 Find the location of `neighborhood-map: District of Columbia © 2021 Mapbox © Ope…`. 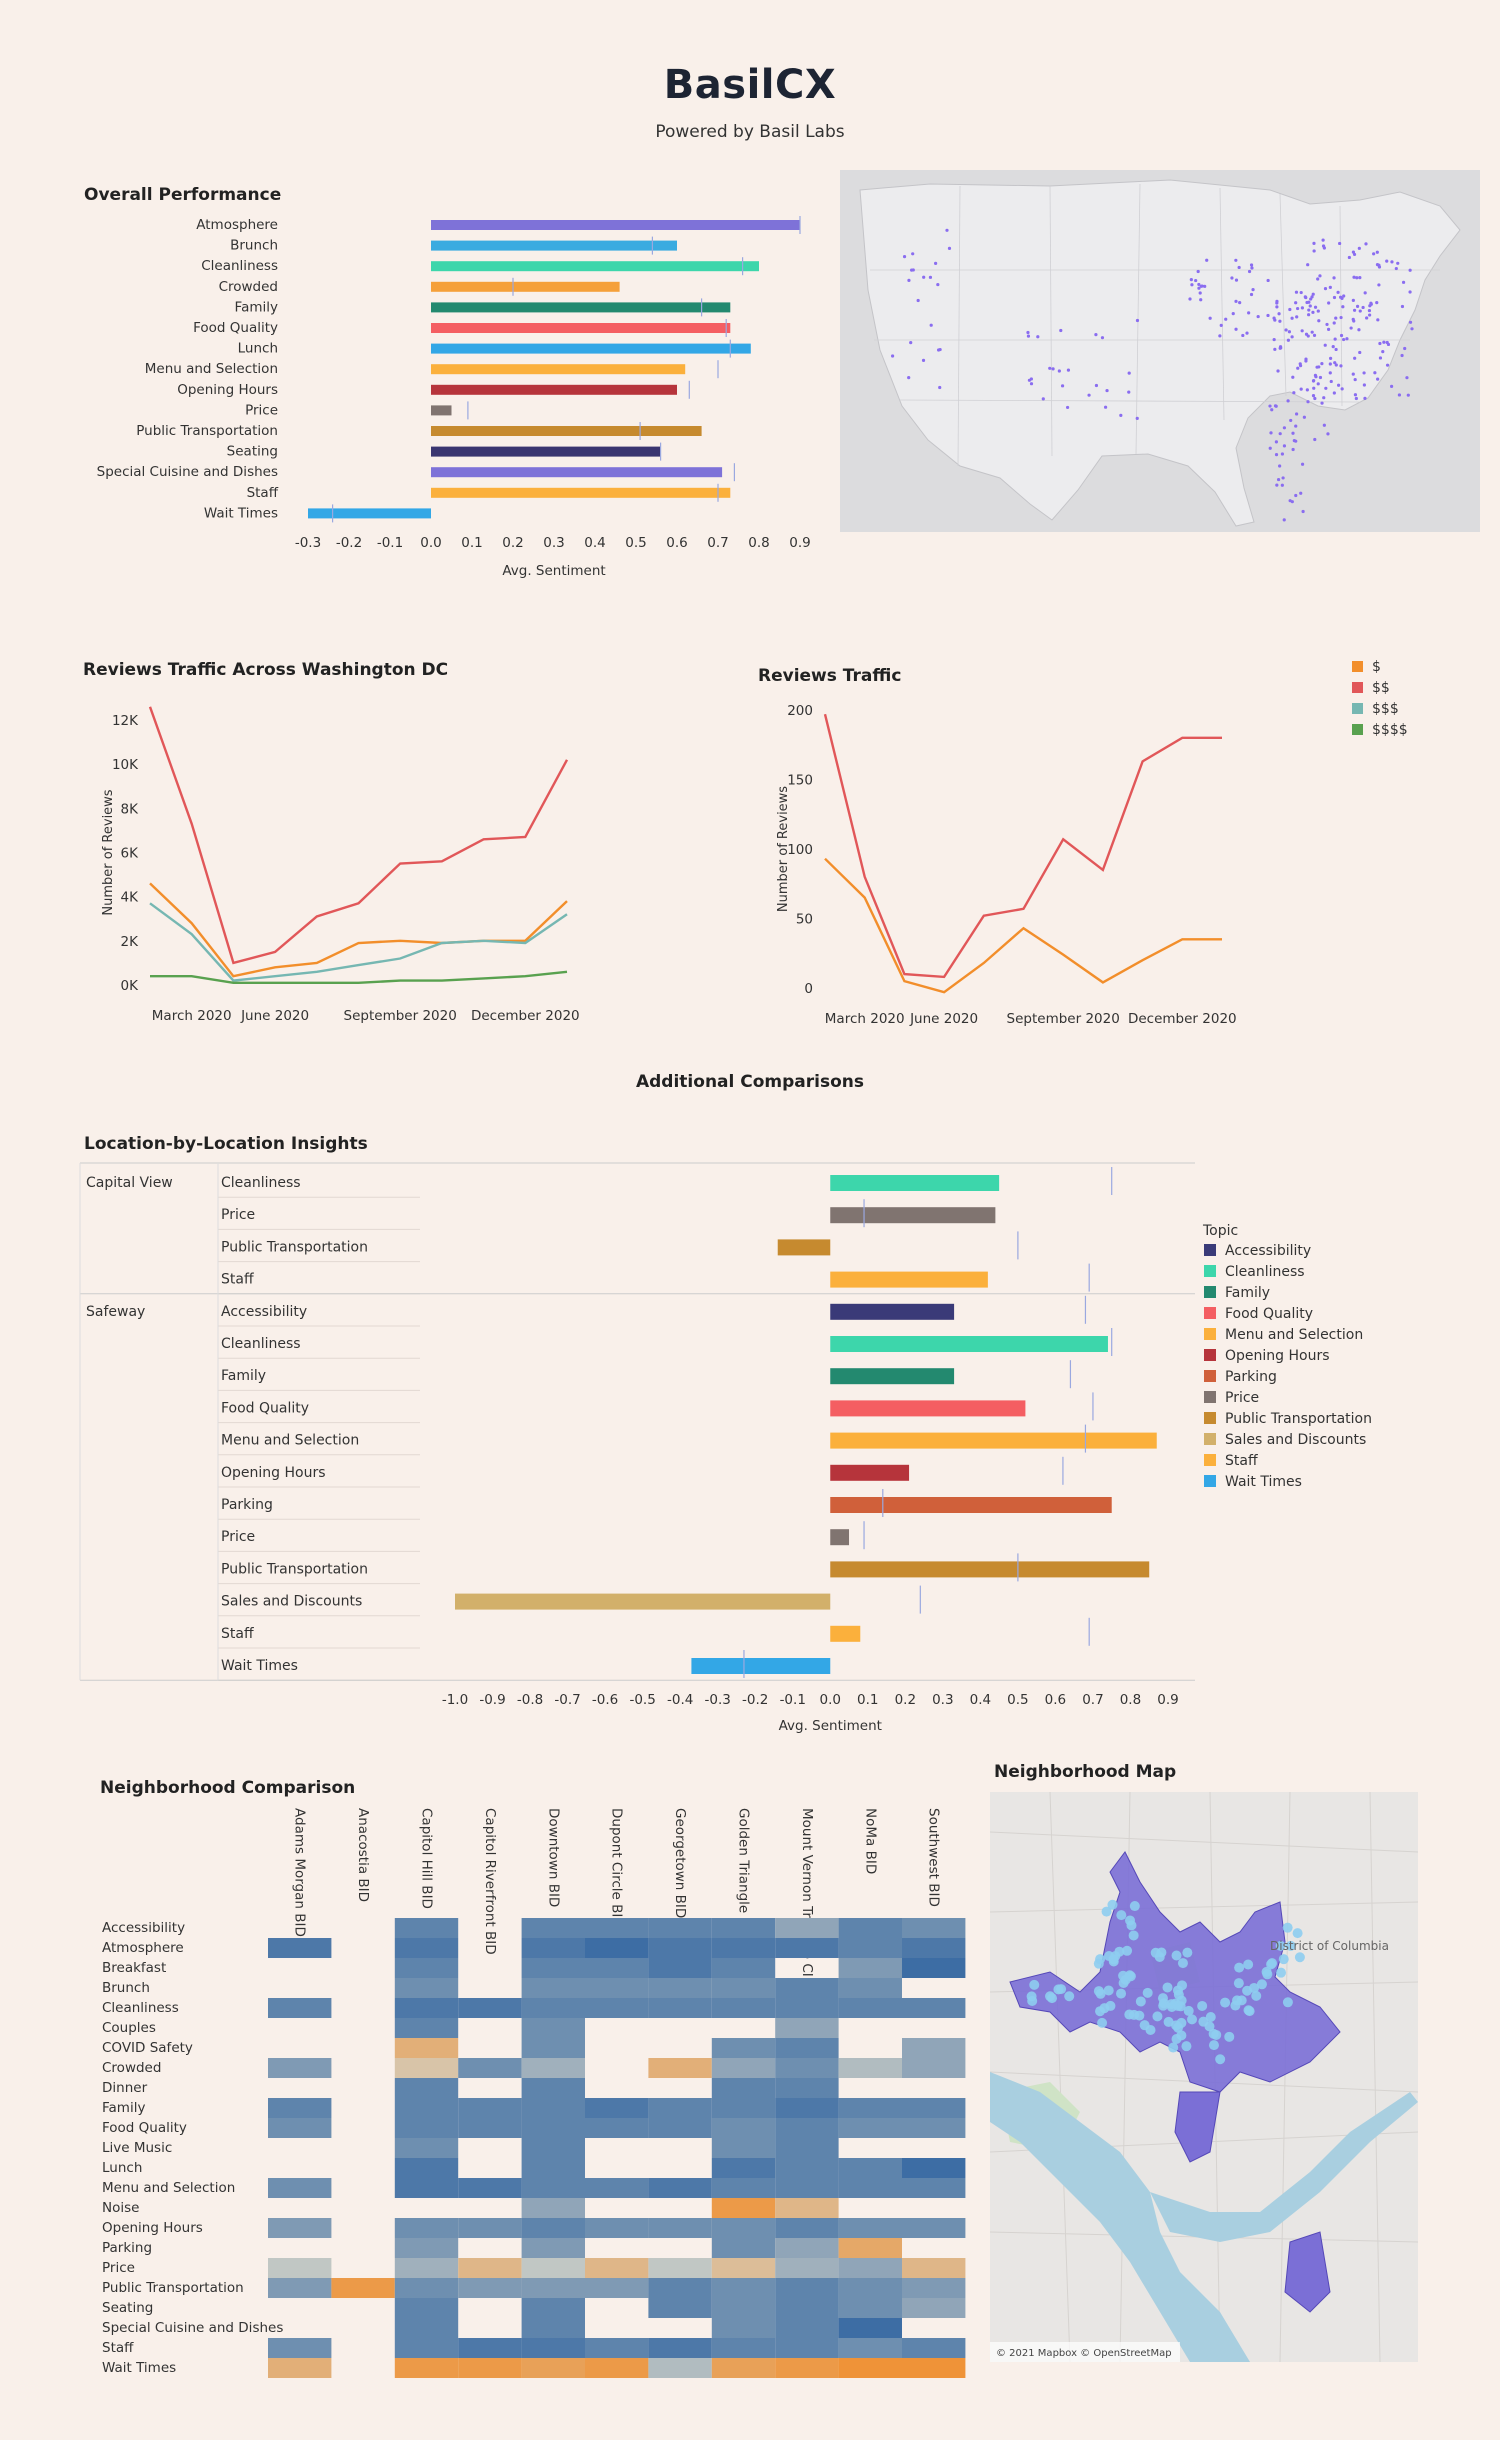

neighborhood-map: District of Columbia © 2021 Mapbox © Ope… is located at coordinates (1204, 2077).